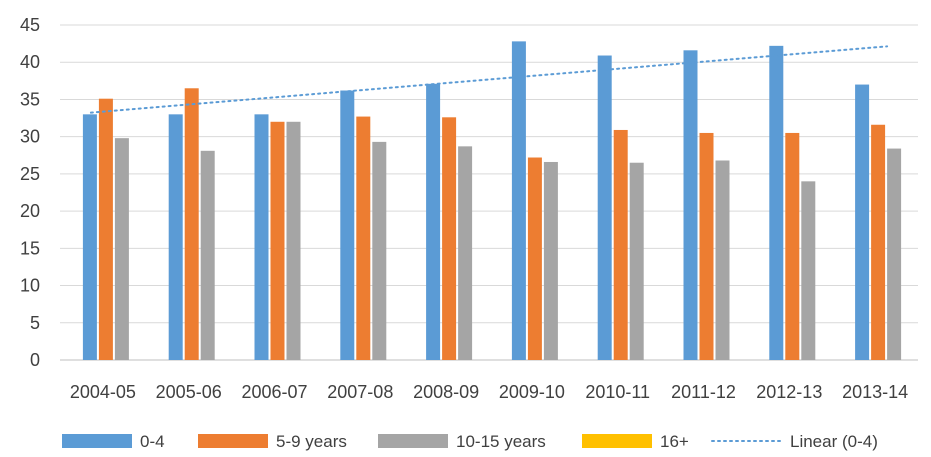  Describe the element at coordinates (30, 248) in the screenshot. I see `y-tick-label: 15` at that location.